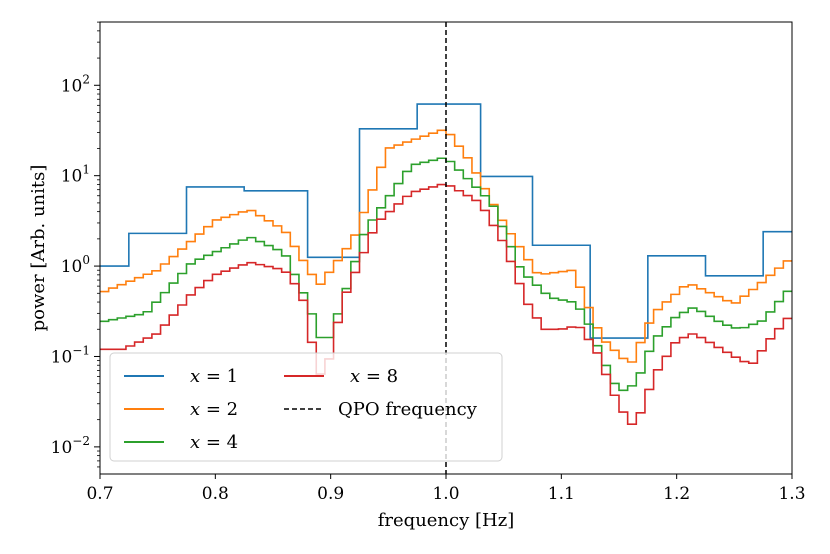  I want to click on legend-label-1: x = 1, so click(214, 376).